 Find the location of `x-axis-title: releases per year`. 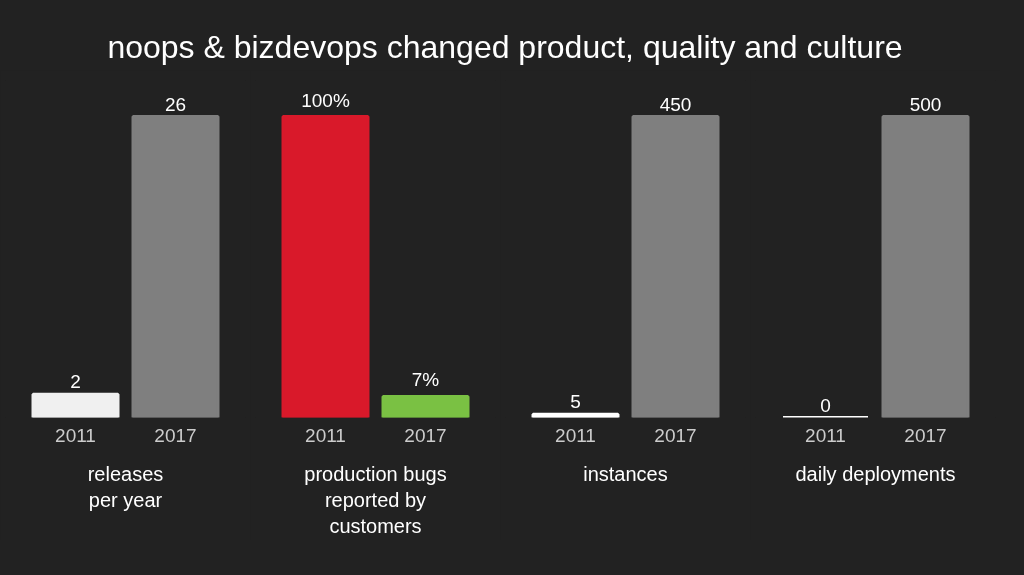

x-axis-title: releases per year is located at coordinates (125, 486).